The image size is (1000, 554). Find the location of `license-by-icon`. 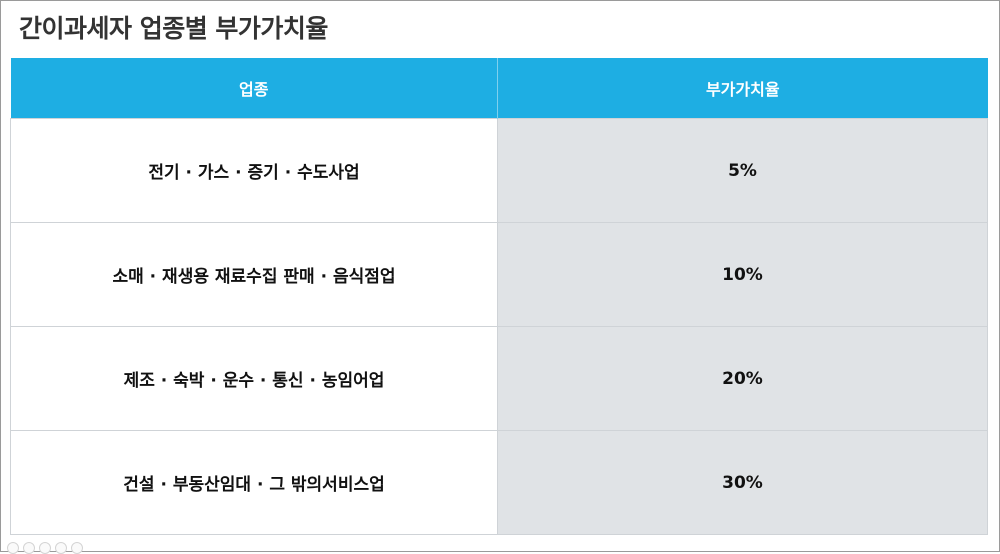

license-by-icon is located at coordinates (29, 548).